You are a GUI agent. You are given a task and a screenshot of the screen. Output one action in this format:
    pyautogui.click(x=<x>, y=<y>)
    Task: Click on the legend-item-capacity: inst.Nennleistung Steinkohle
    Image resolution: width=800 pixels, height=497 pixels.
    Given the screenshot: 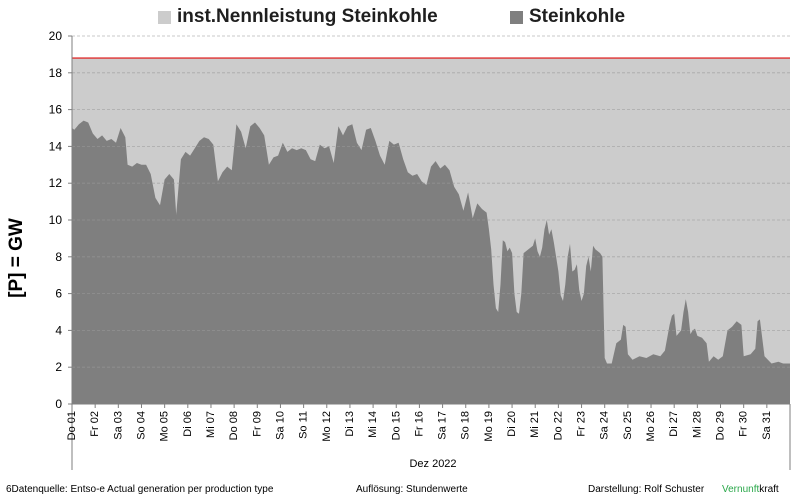 What is the action you would take?
    pyautogui.click(x=298, y=17)
    